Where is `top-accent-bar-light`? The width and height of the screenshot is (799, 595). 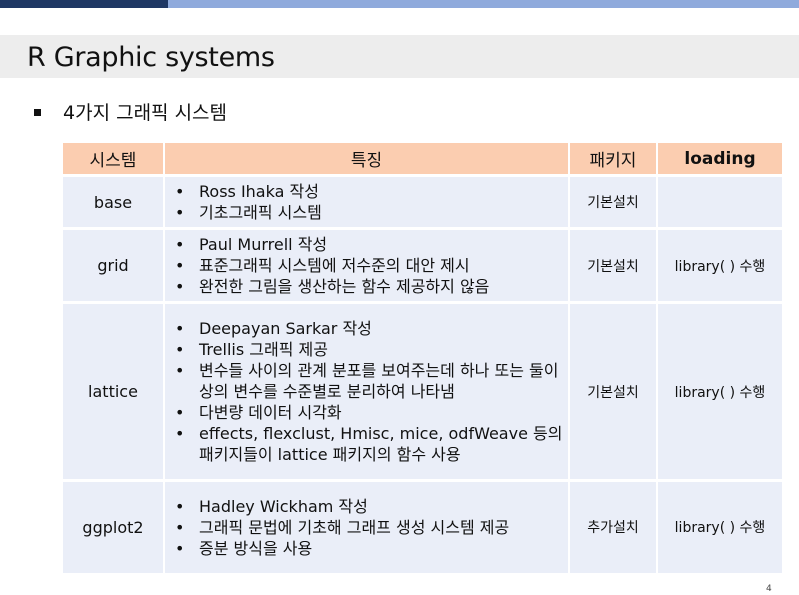
top-accent-bar-light is located at coordinates (483, 4).